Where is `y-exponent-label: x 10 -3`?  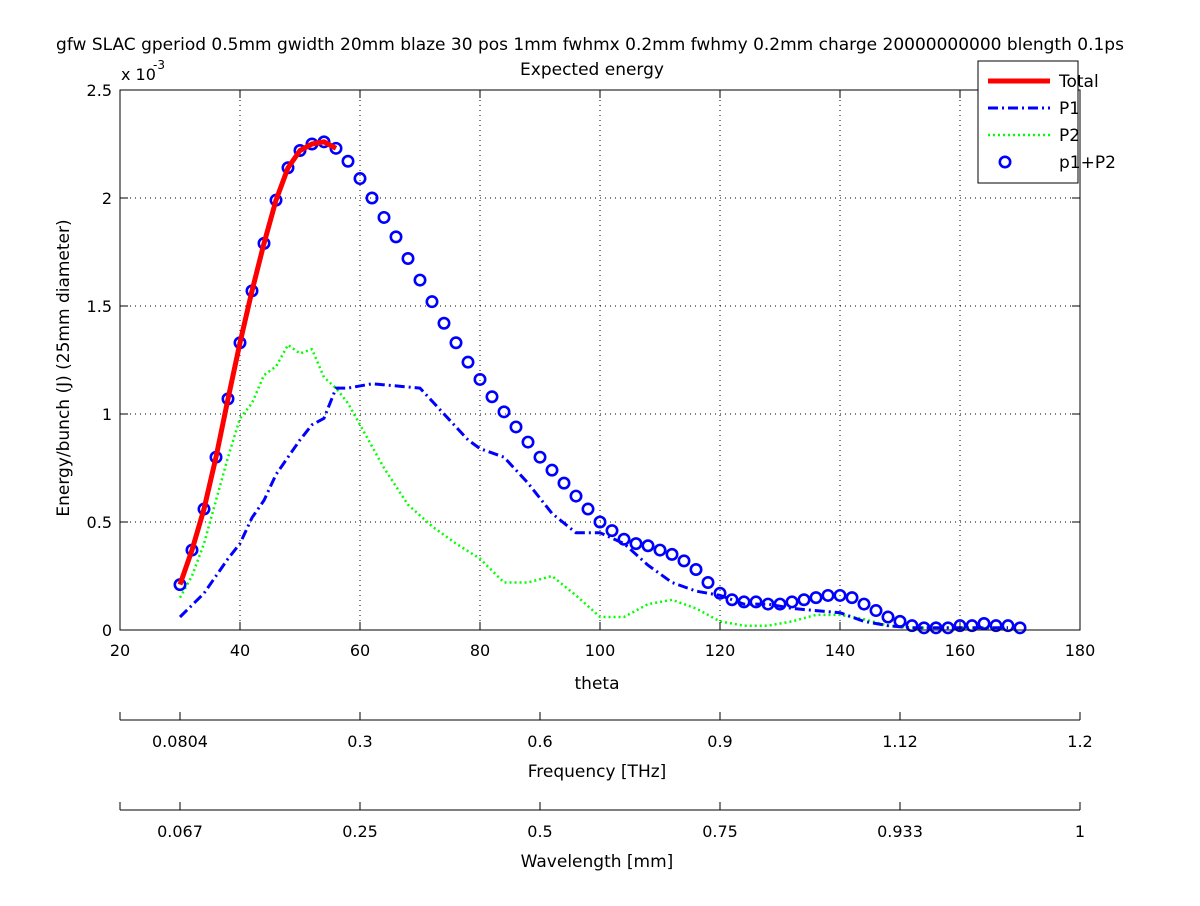 y-exponent-label: x 10 -3 is located at coordinates (143, 71).